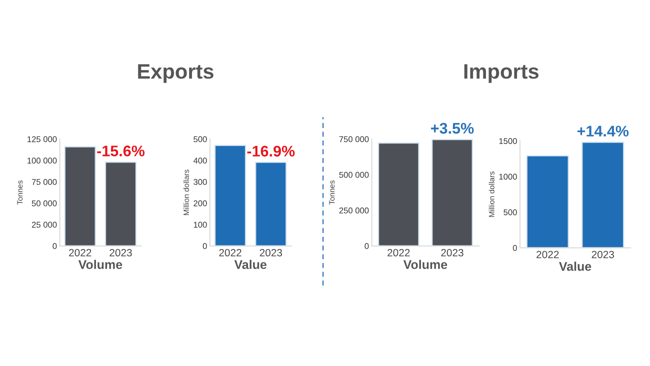 Image resolution: width=650 pixels, height=366 pixels. I want to click on y-tick-label: 50 000, so click(44, 203).